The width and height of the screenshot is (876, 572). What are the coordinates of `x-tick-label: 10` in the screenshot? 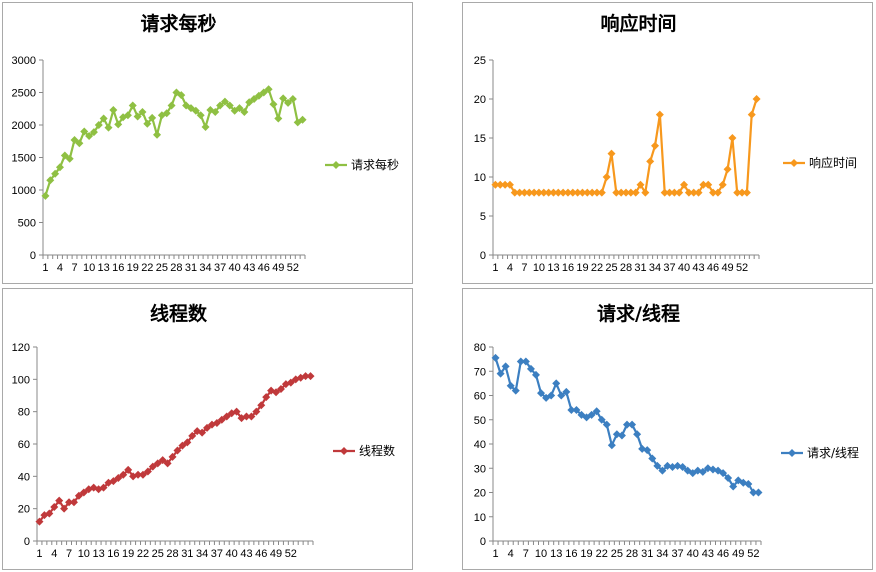 It's located at (539, 268).